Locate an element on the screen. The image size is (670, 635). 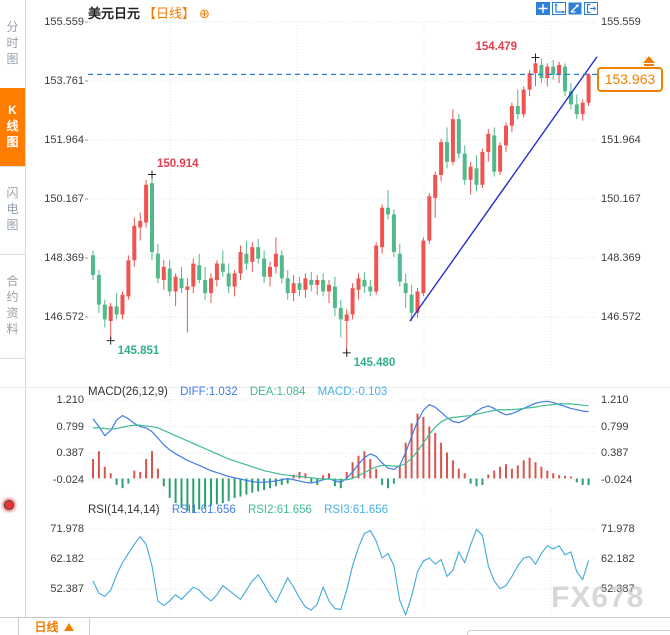
price-axis-label-left: 150.167 is located at coordinates (64, 198).